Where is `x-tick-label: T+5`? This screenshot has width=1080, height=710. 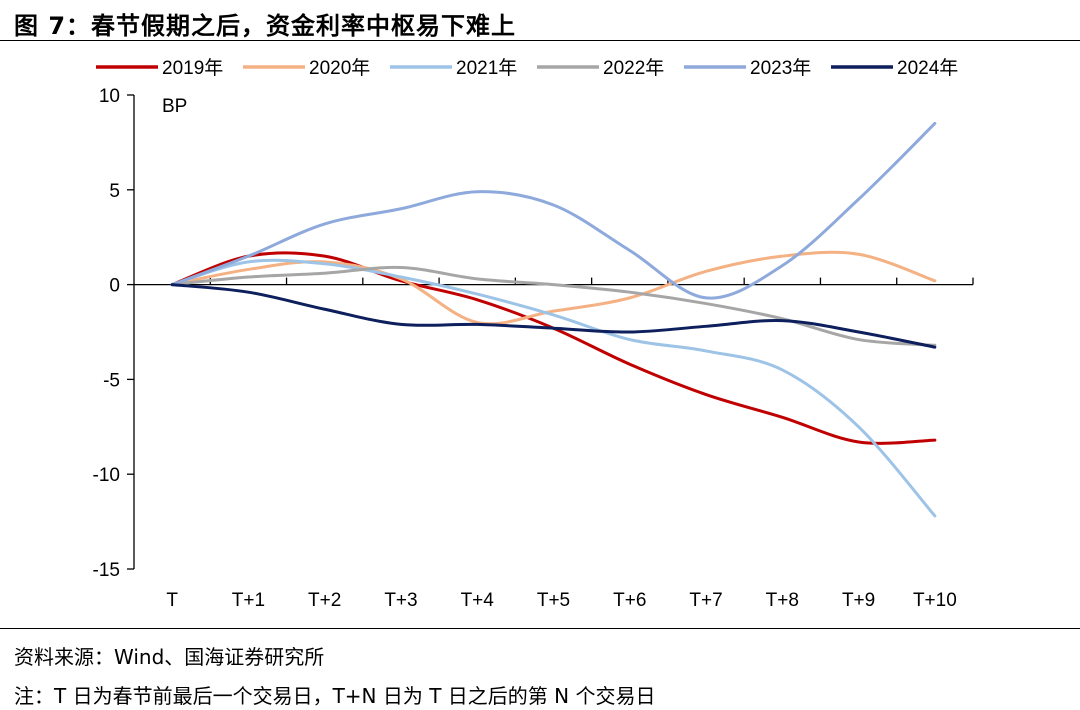
x-tick-label: T+5 is located at coordinates (553, 600).